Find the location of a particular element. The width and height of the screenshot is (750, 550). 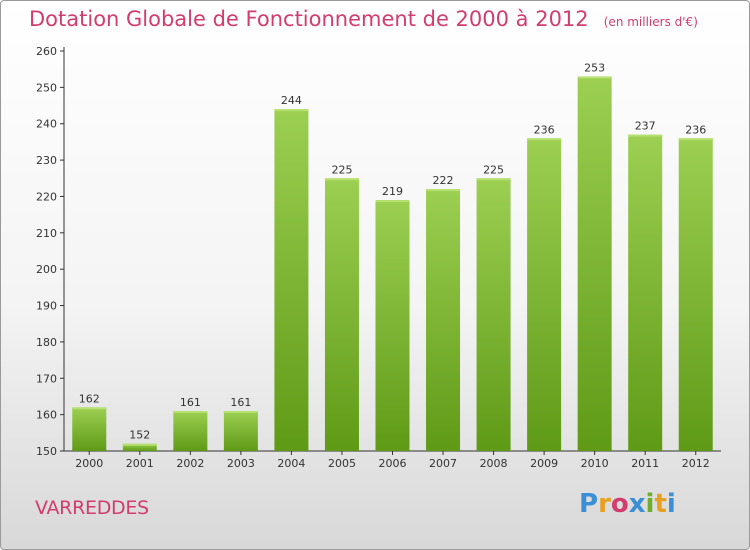

bar-2001 is located at coordinates (139, 447).